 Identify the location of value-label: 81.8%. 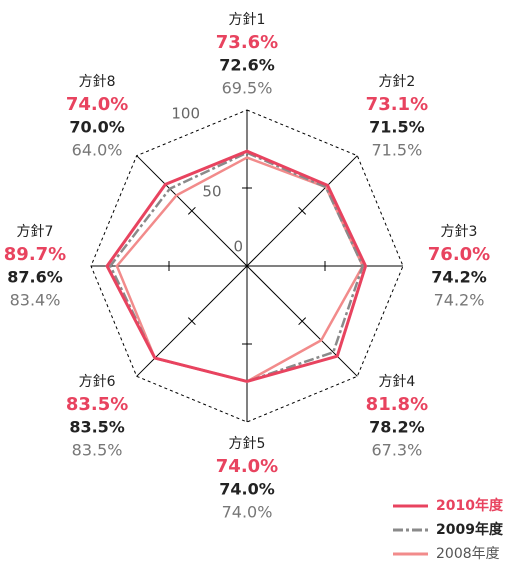
(397, 404).